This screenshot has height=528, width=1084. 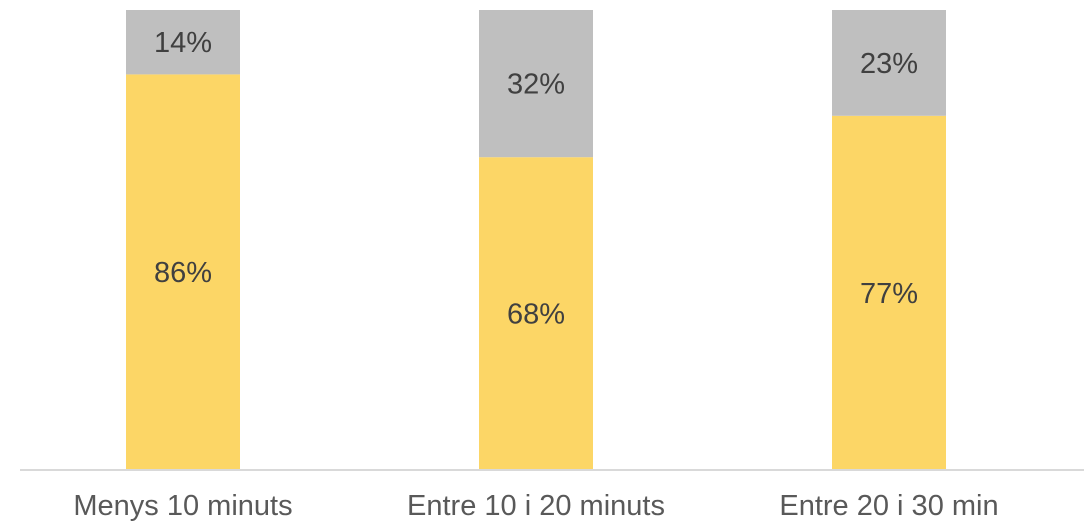 I want to click on segment-label-2-1: 14%, so click(x=183, y=43).